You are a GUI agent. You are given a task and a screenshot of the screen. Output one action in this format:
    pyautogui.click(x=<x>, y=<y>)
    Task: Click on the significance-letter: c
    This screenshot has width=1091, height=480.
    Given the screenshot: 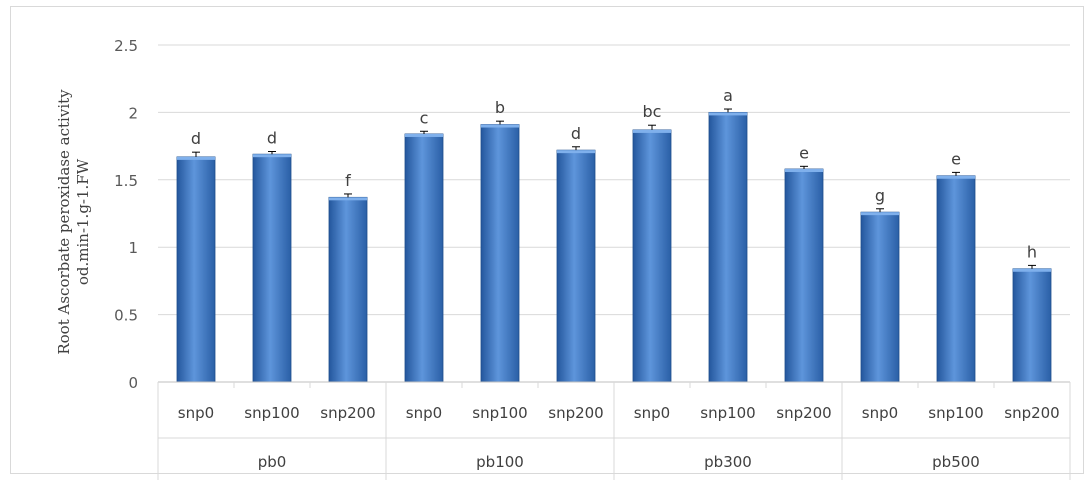 What is the action you would take?
    pyautogui.click(x=424, y=117)
    